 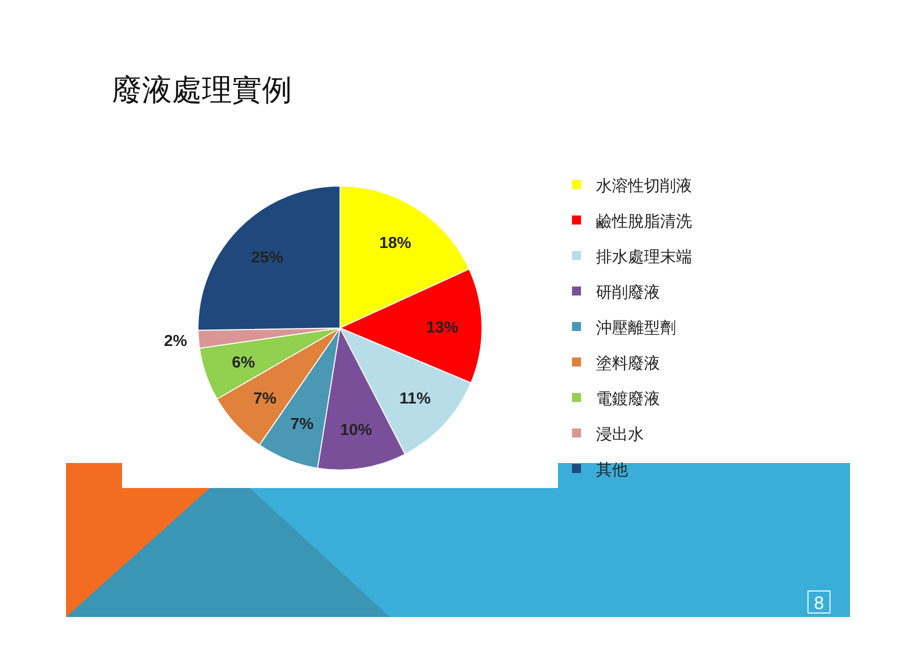 I want to click on legend-label: 研削廢液, so click(x=628, y=293).